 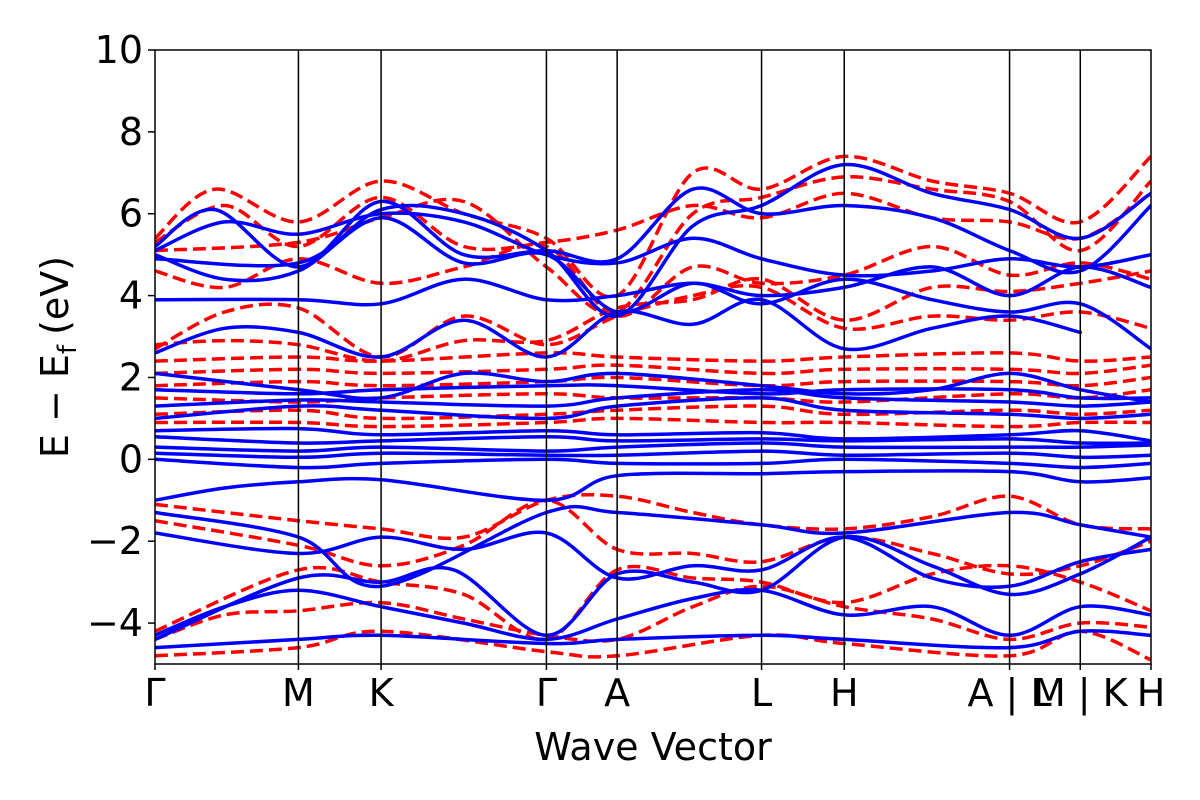 I want to click on y-tick-label-6: 8, so click(x=131, y=132).